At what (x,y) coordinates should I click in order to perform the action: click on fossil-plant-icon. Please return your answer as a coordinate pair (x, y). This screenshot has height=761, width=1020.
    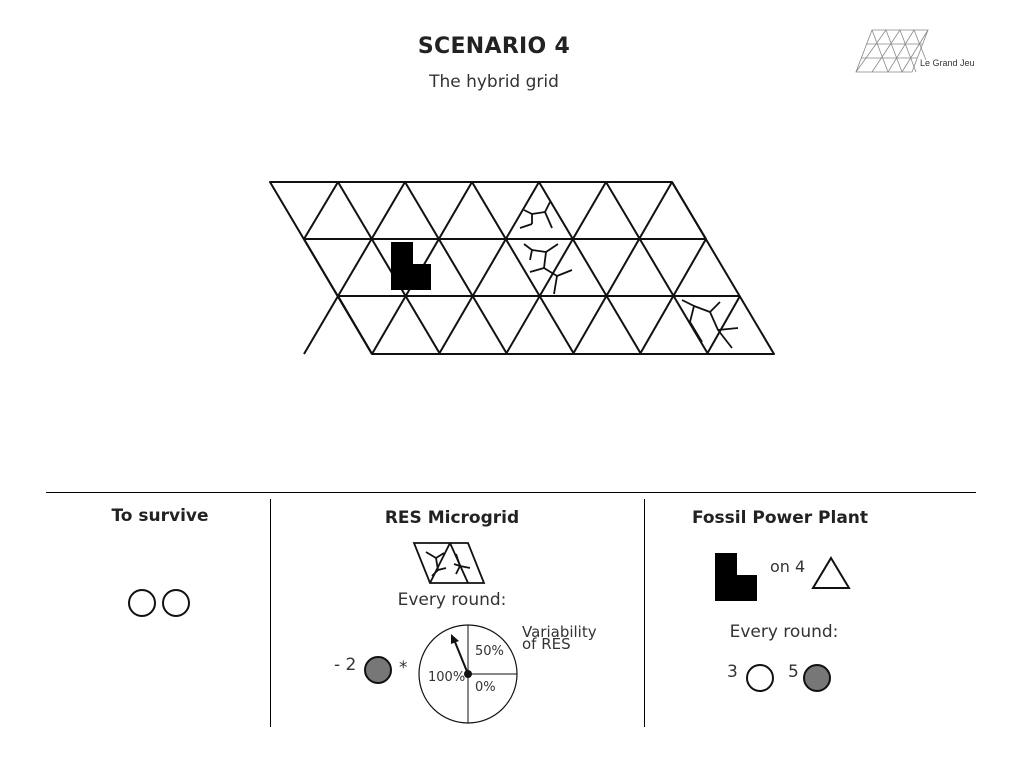
    Looking at the image, I should click on (411, 266).